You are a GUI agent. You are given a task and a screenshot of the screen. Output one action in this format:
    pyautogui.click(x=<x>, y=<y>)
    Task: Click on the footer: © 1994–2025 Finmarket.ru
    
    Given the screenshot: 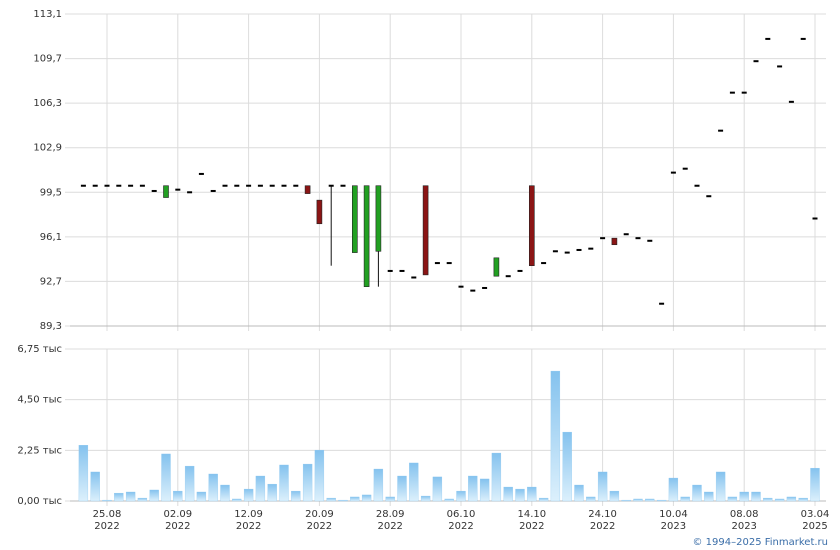 What is the action you would take?
    pyautogui.click(x=760, y=542)
    